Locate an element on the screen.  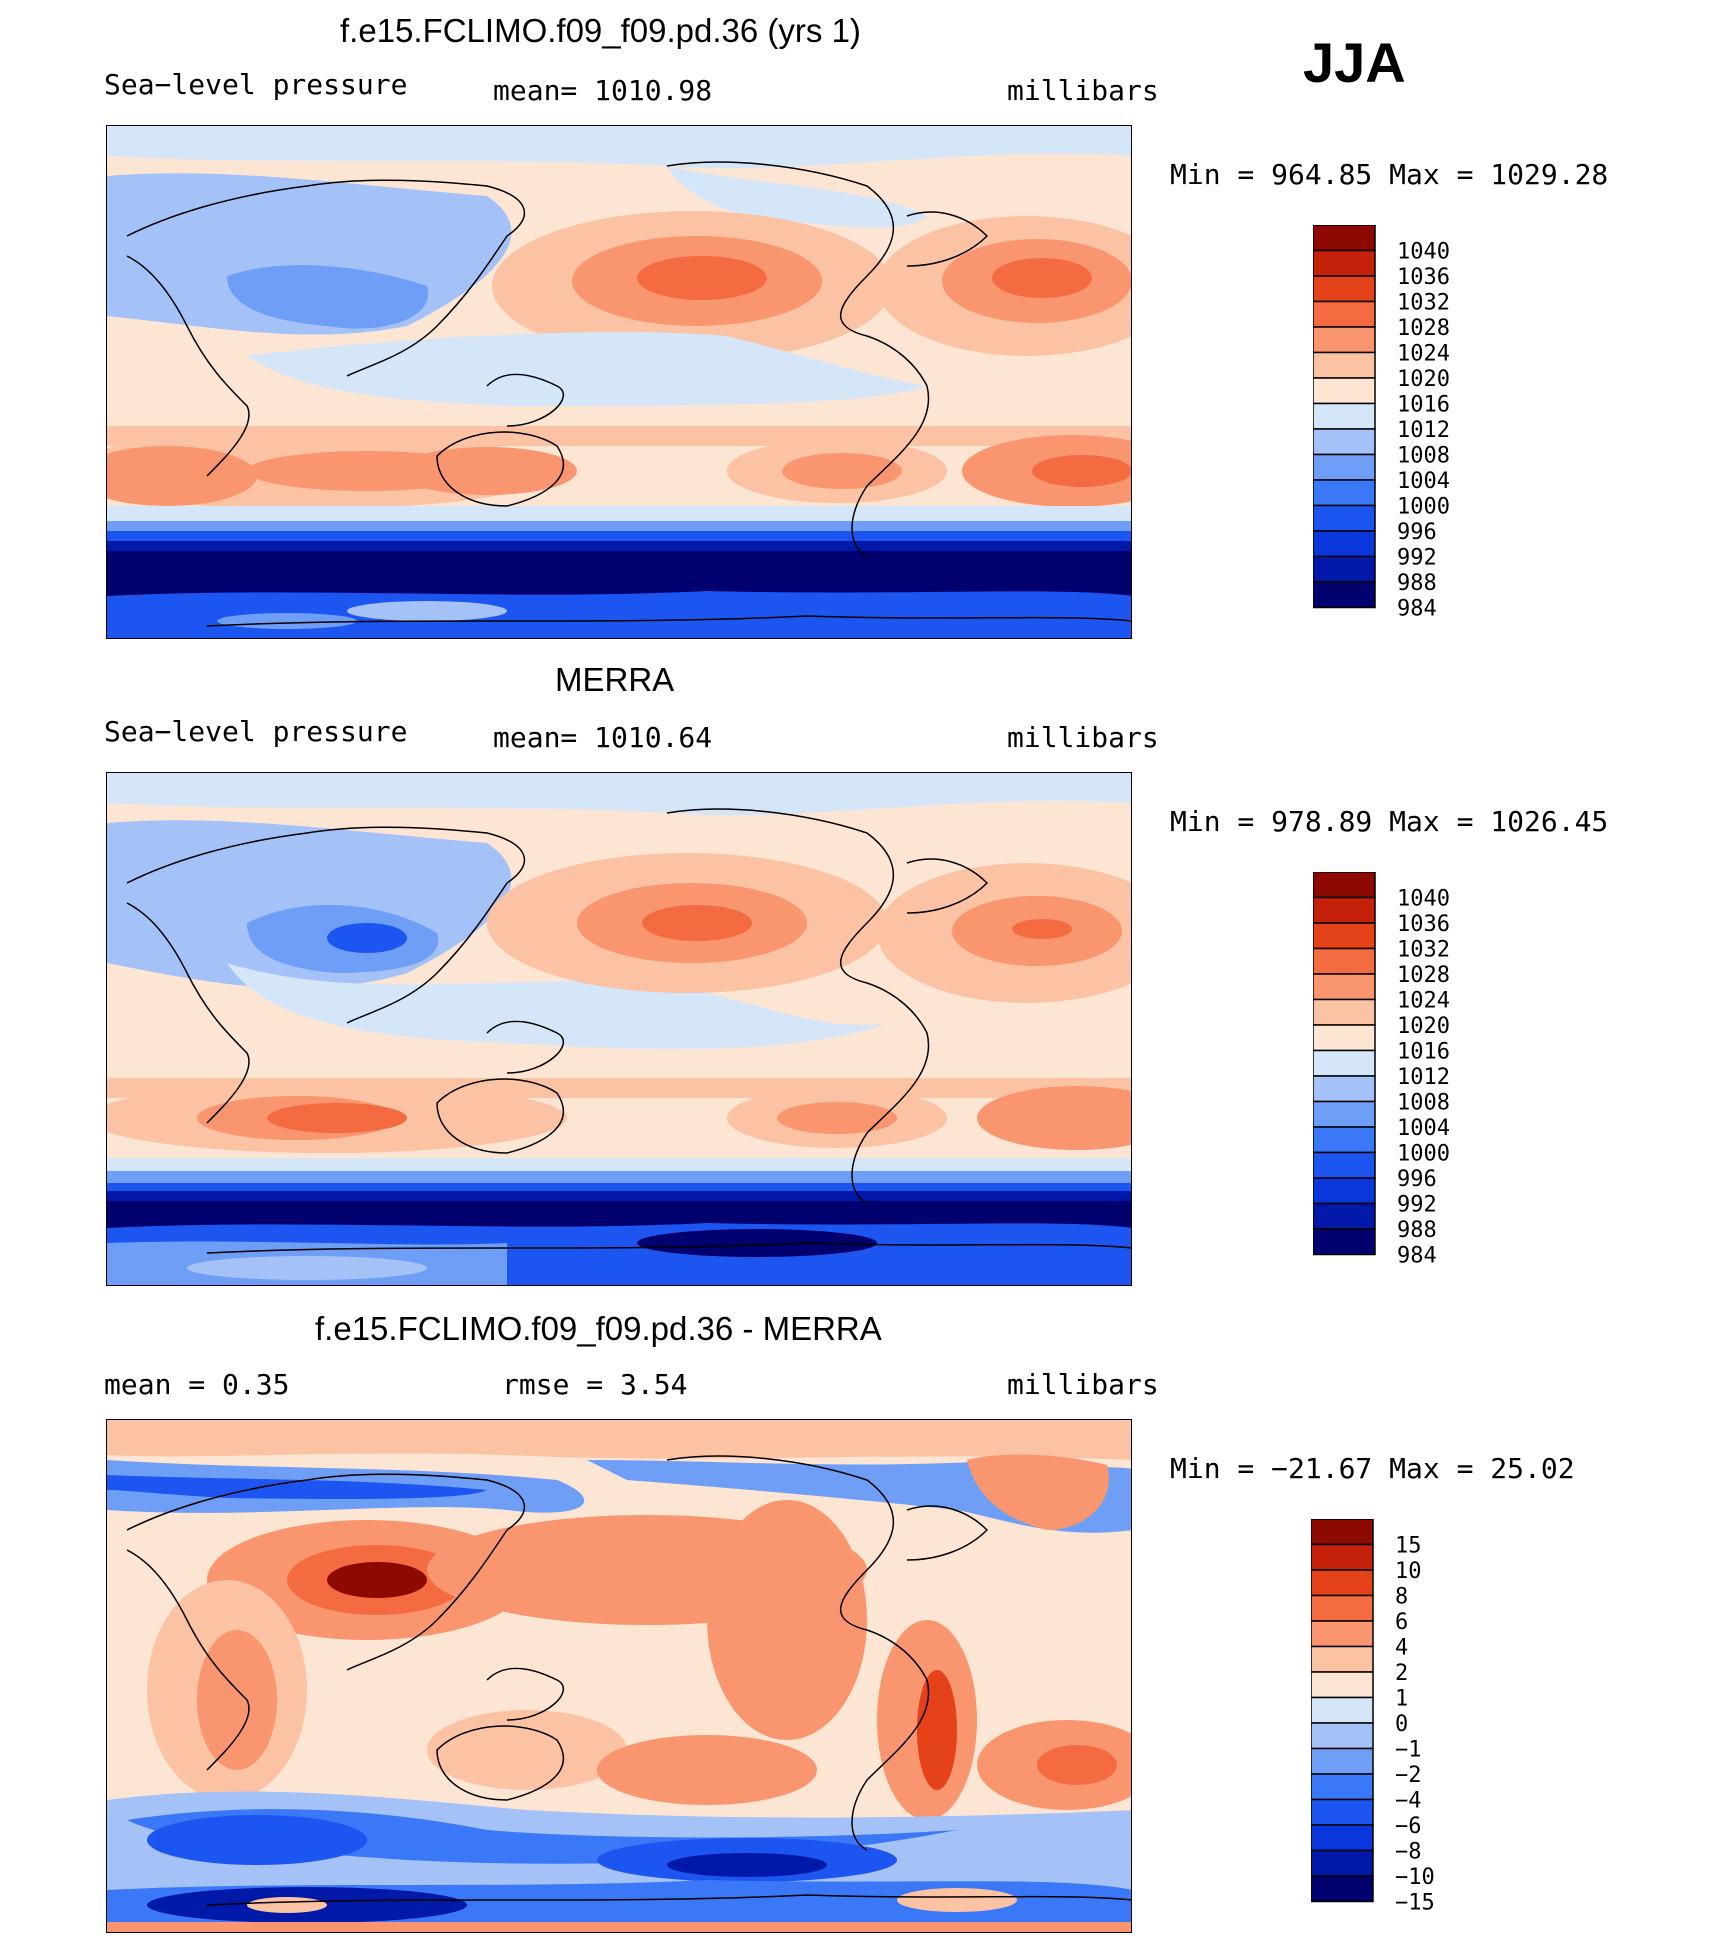
panel3-title: f.e15.FCLIMO.f09_f09.pd.36 - MERRA is located at coordinates (598, 1328).